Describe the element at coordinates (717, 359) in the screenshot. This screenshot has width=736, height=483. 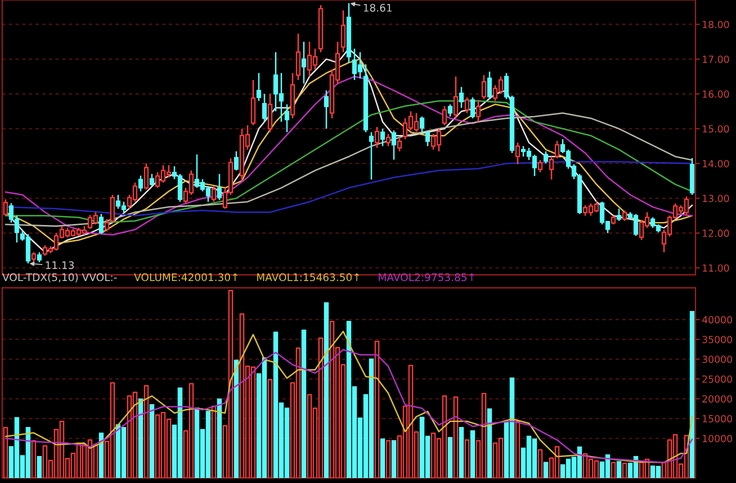
I see `y-tick-label: 30000` at that location.